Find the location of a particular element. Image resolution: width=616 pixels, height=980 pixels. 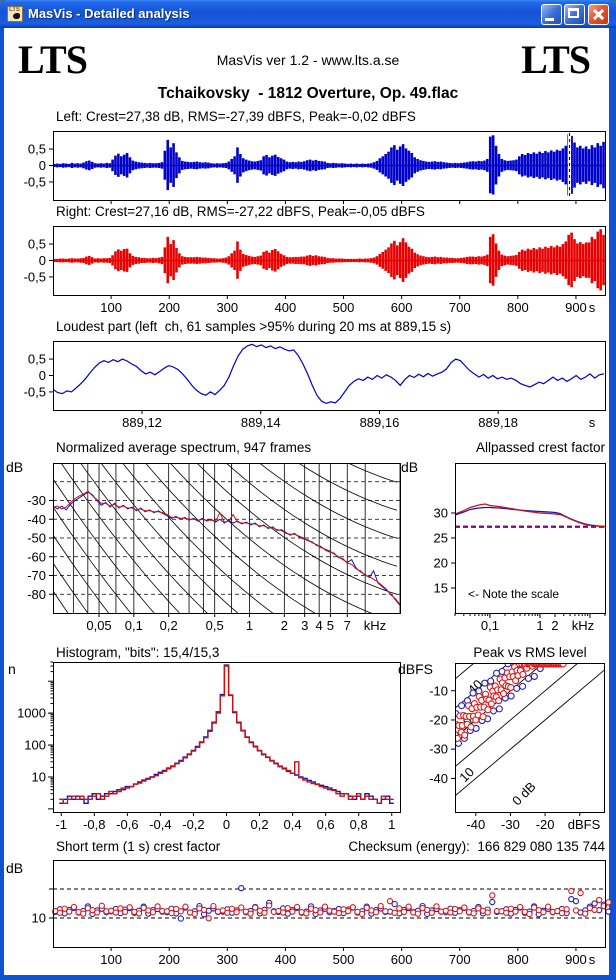

peak-vs-rms-title: Peak vs RMS level is located at coordinates (530, 652).